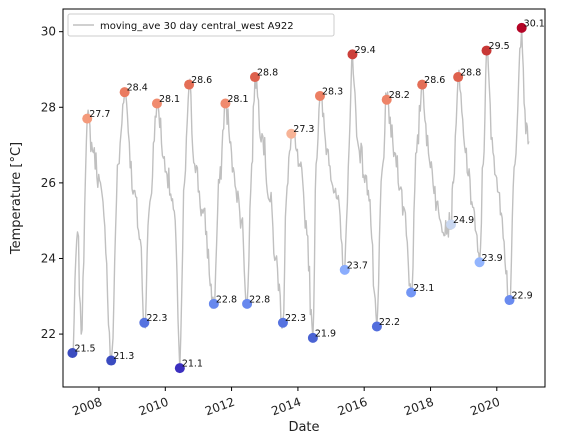 This screenshot has height=444, width=563. Describe the element at coordinates (303, 129) in the screenshot. I see `extremum-label: 27.3` at that location.